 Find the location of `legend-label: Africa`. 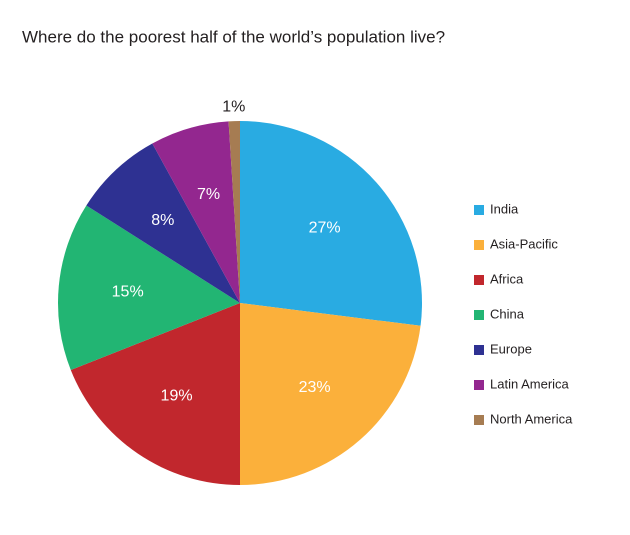

legend-label: Africa is located at coordinates (507, 278).